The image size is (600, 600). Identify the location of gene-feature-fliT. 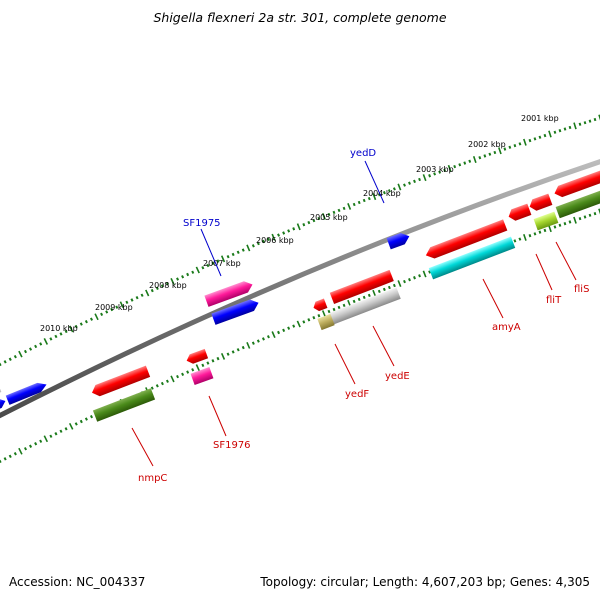
(540, 203).